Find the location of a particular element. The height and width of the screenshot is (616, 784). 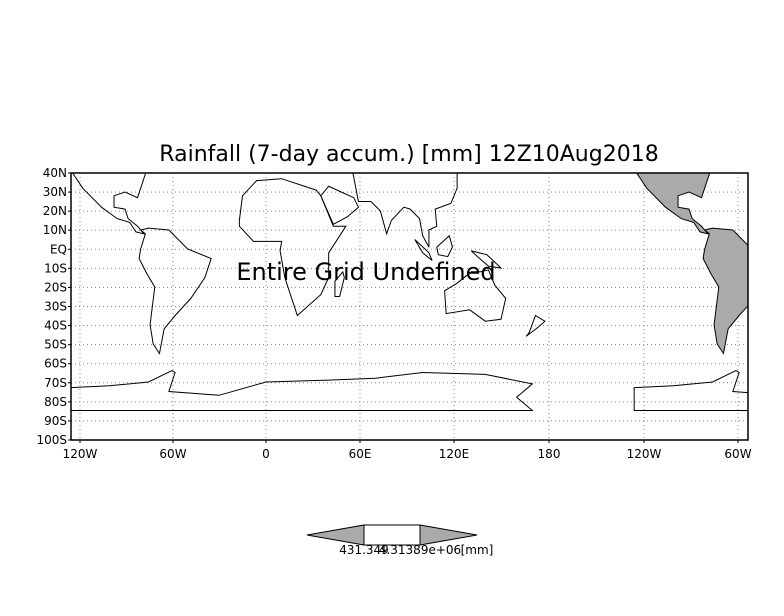

colorbar-unit: [mm] is located at coordinates (477, 550).